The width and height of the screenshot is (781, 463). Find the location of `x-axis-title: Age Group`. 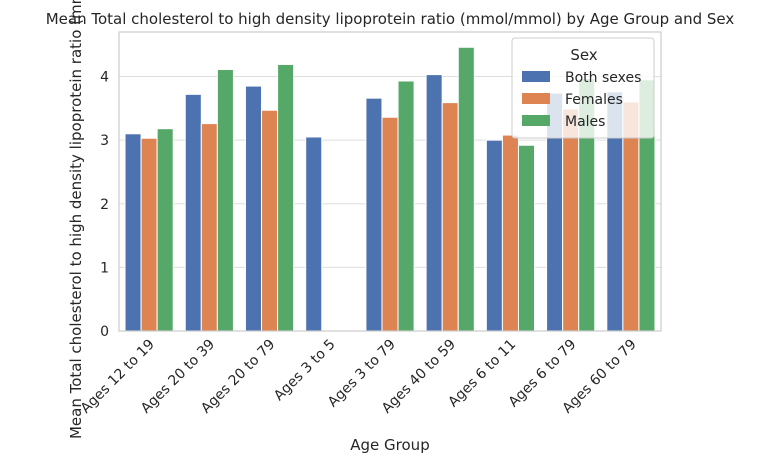

x-axis-title: Age Group is located at coordinates (389, 445).